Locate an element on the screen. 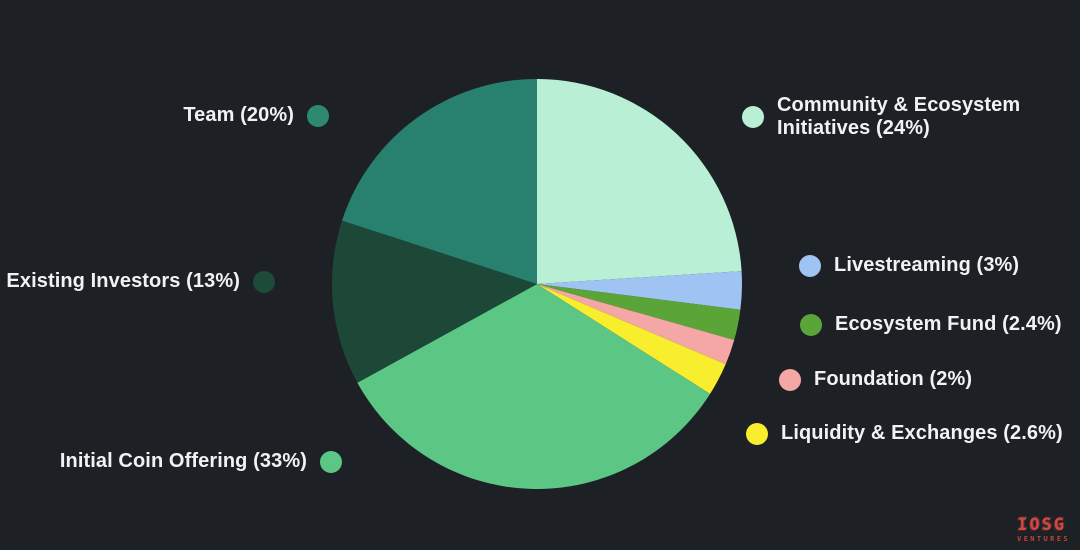 Image resolution: width=1080 pixels, height=550 pixels. legend-dot-initial-coin-offering is located at coordinates (331, 461).